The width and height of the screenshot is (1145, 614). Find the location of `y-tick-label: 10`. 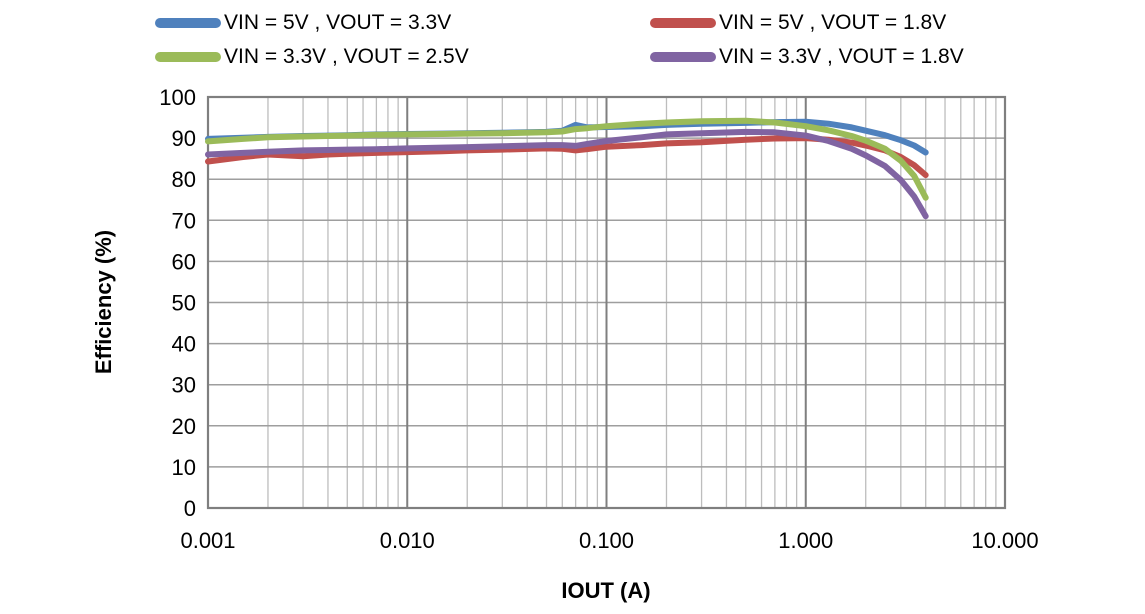

y-tick-label: 10 is located at coordinates (184, 467).